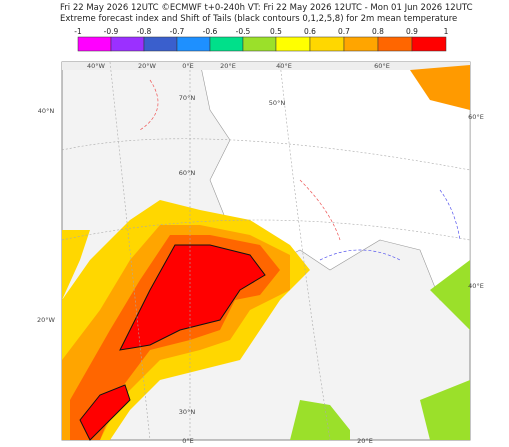  Describe the element at coordinates (446, 31) in the screenshot. I see `legend-label: 1` at that location.